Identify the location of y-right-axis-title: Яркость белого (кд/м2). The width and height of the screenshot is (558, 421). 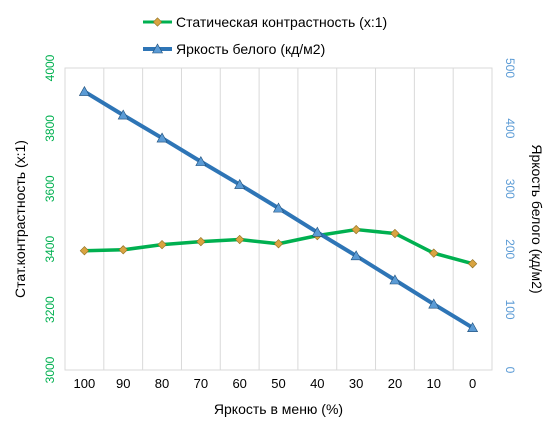
(537, 218).